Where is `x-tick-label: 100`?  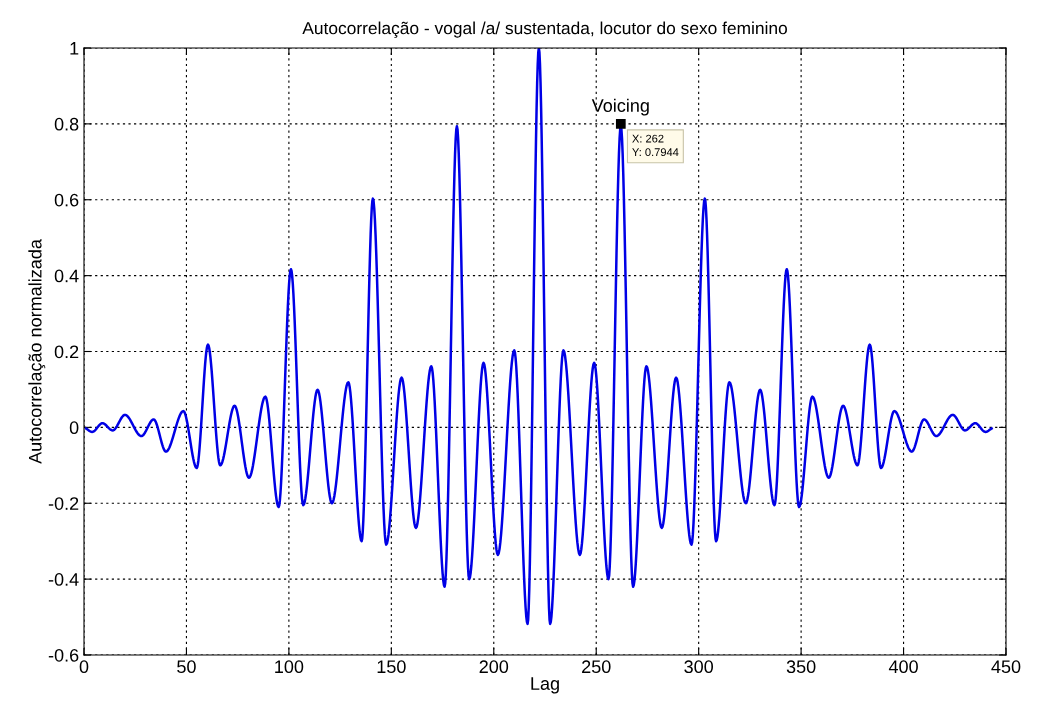
x-tick-label: 100 is located at coordinates (289, 667).